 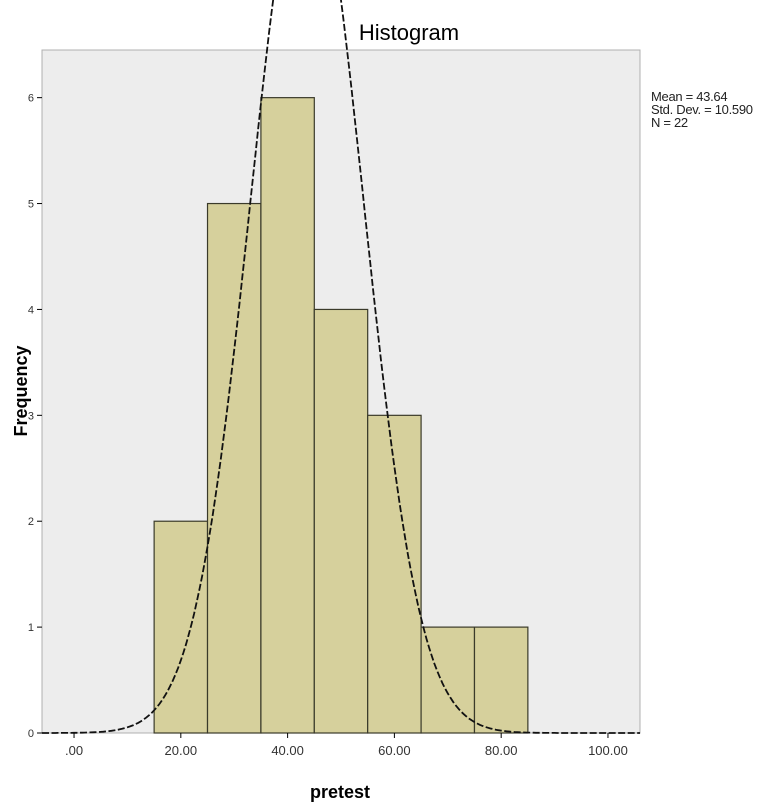 What do you see at coordinates (409, 32) in the screenshot?
I see `chart-title: Histogram` at bounding box center [409, 32].